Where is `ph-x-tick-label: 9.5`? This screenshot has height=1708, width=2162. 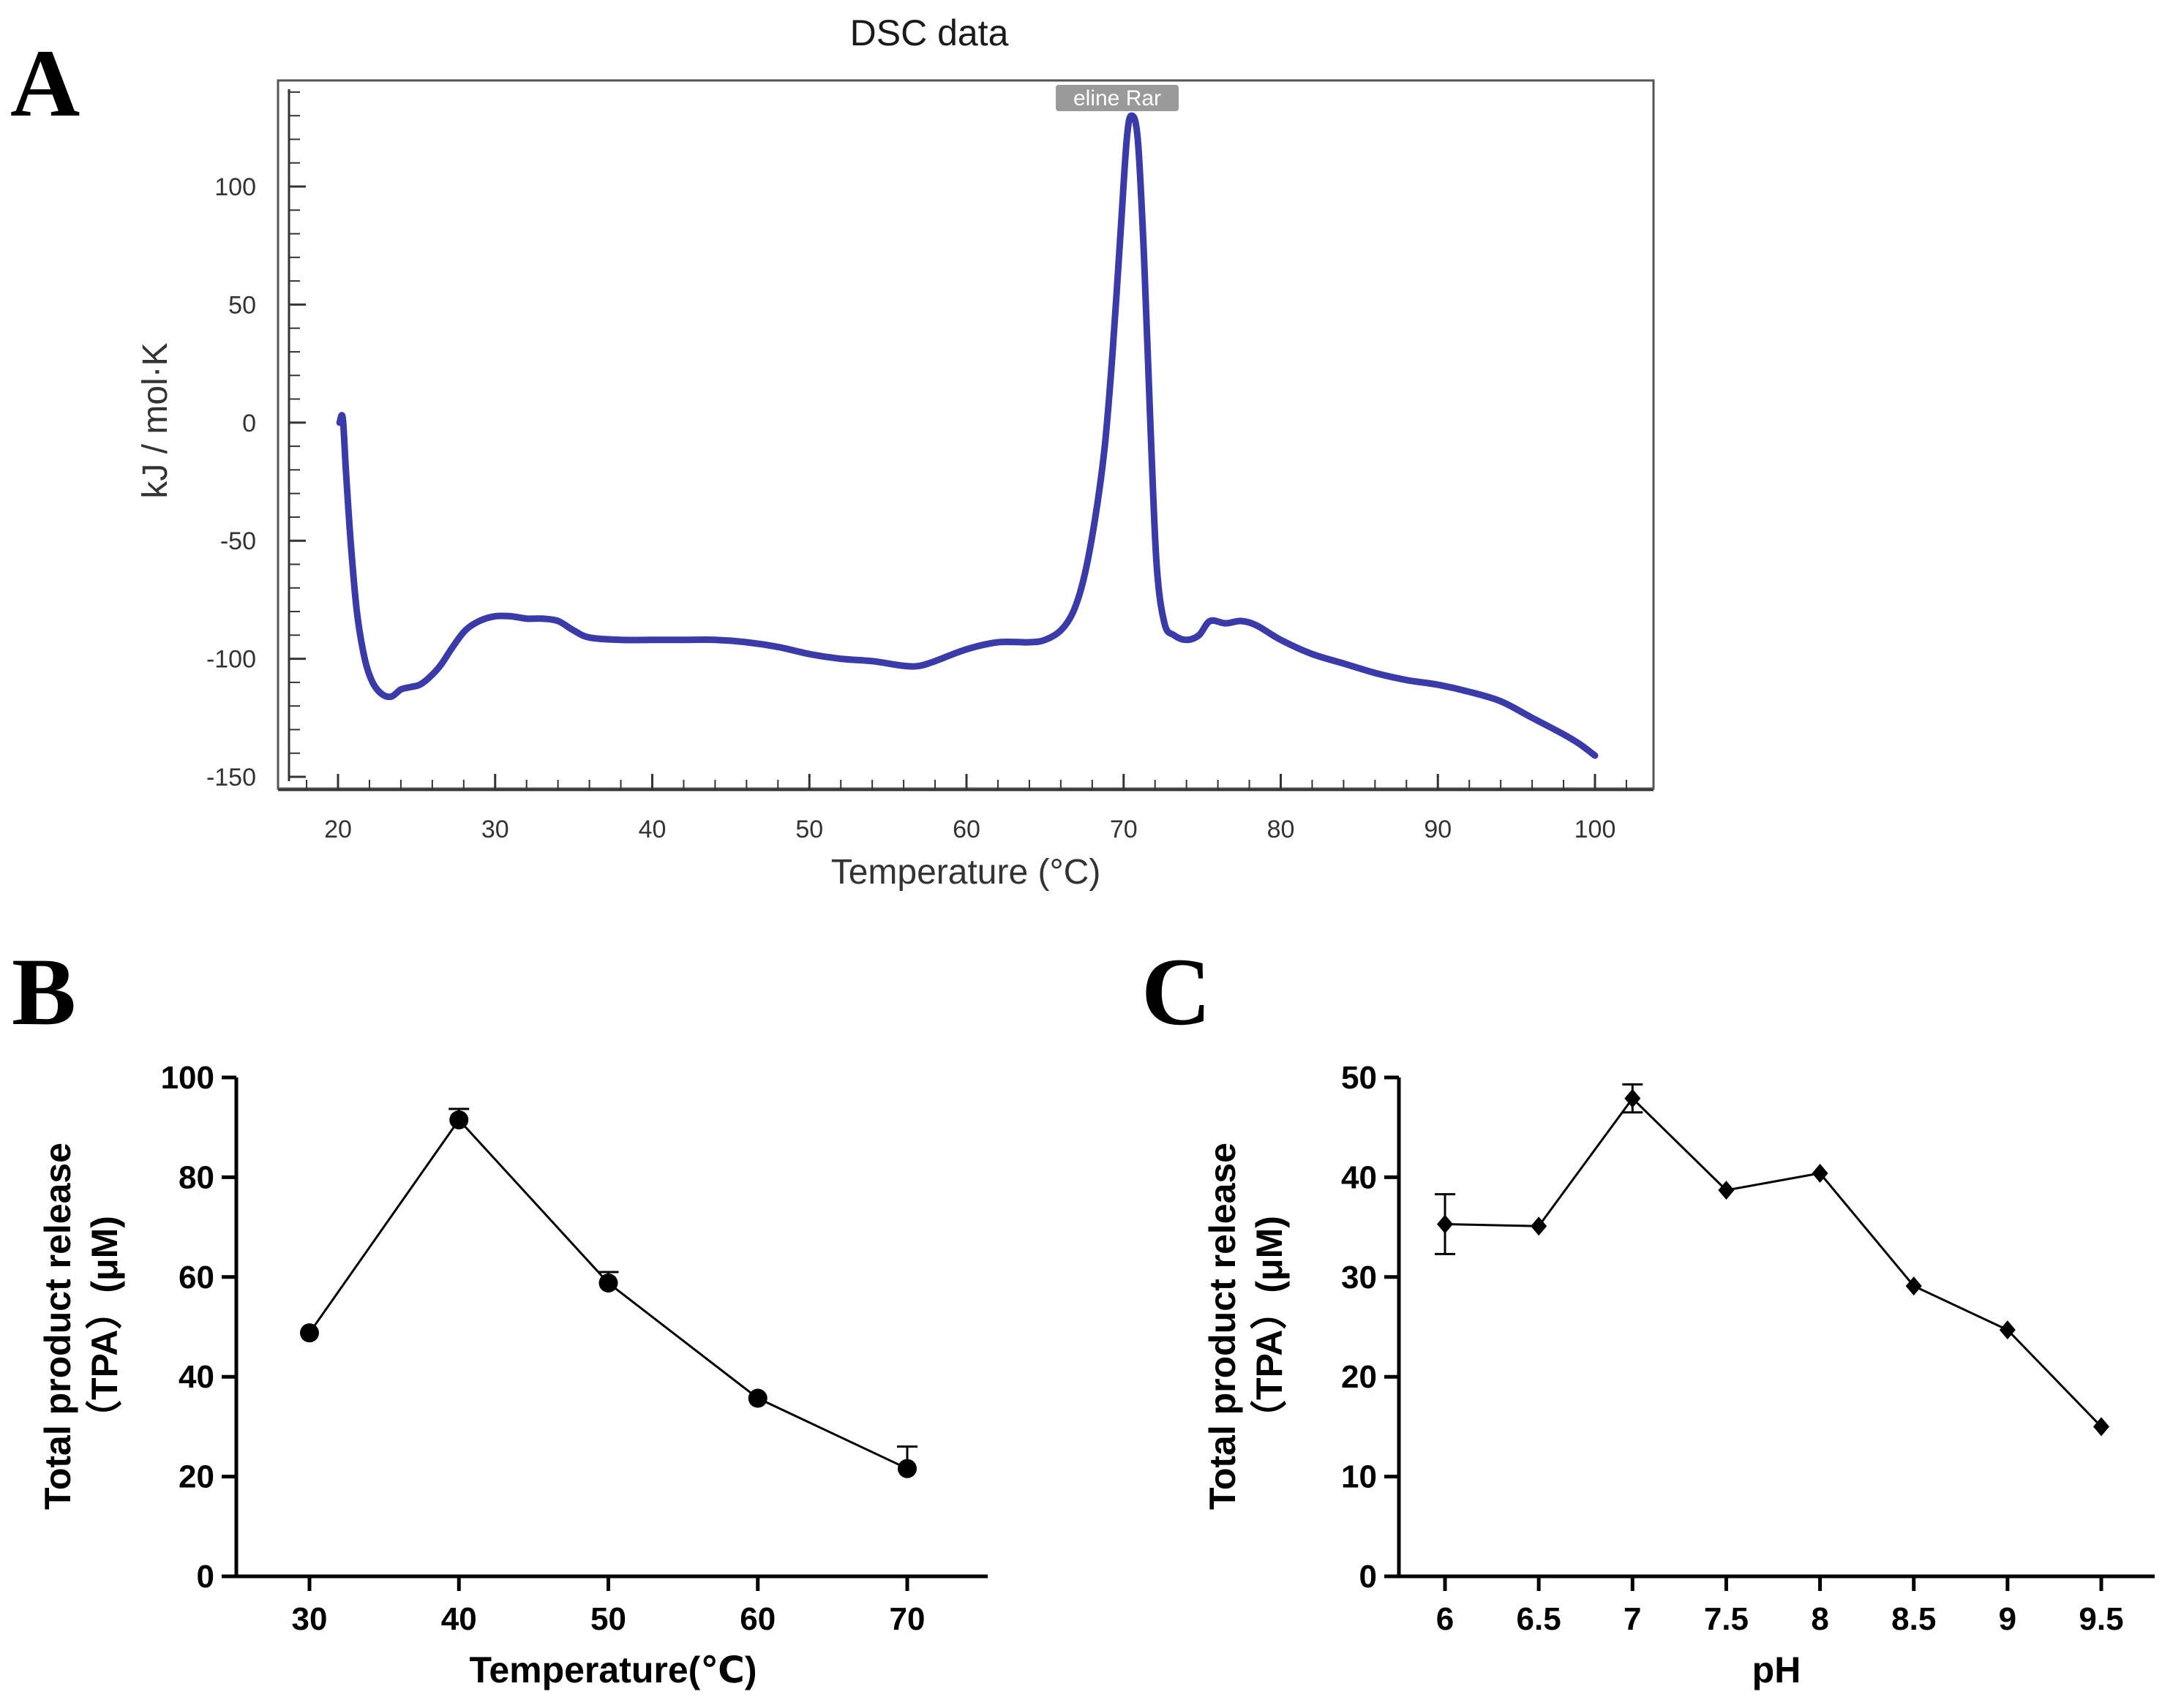
ph-x-tick-label: 9.5 is located at coordinates (2101, 1619).